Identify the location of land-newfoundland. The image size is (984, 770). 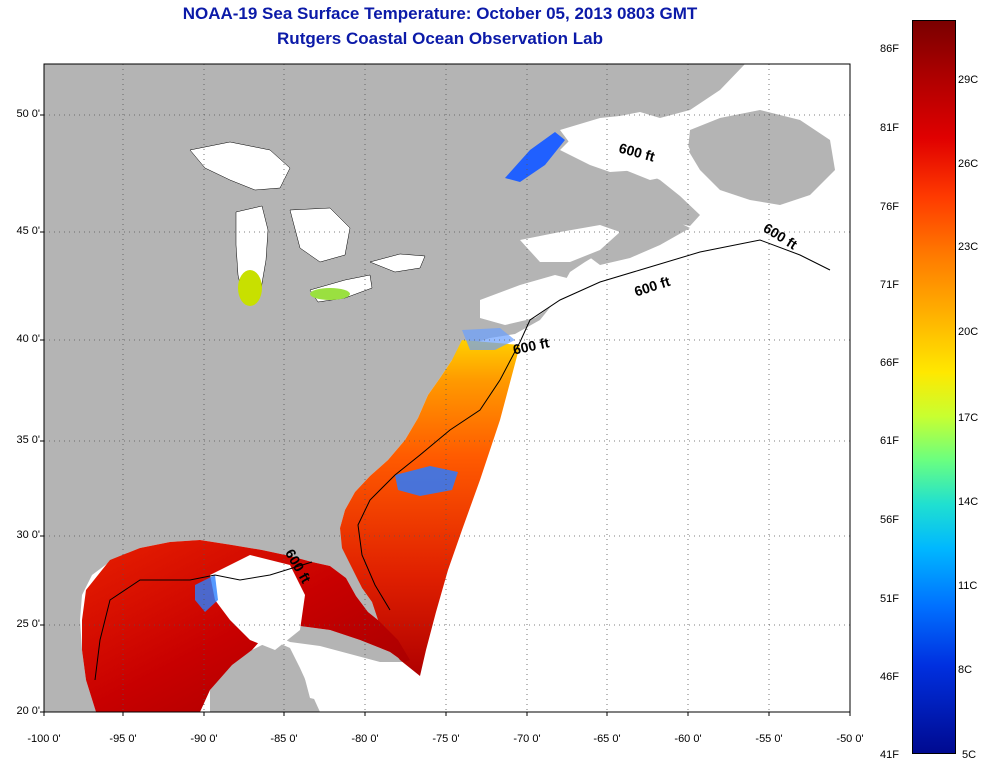
(761, 157).